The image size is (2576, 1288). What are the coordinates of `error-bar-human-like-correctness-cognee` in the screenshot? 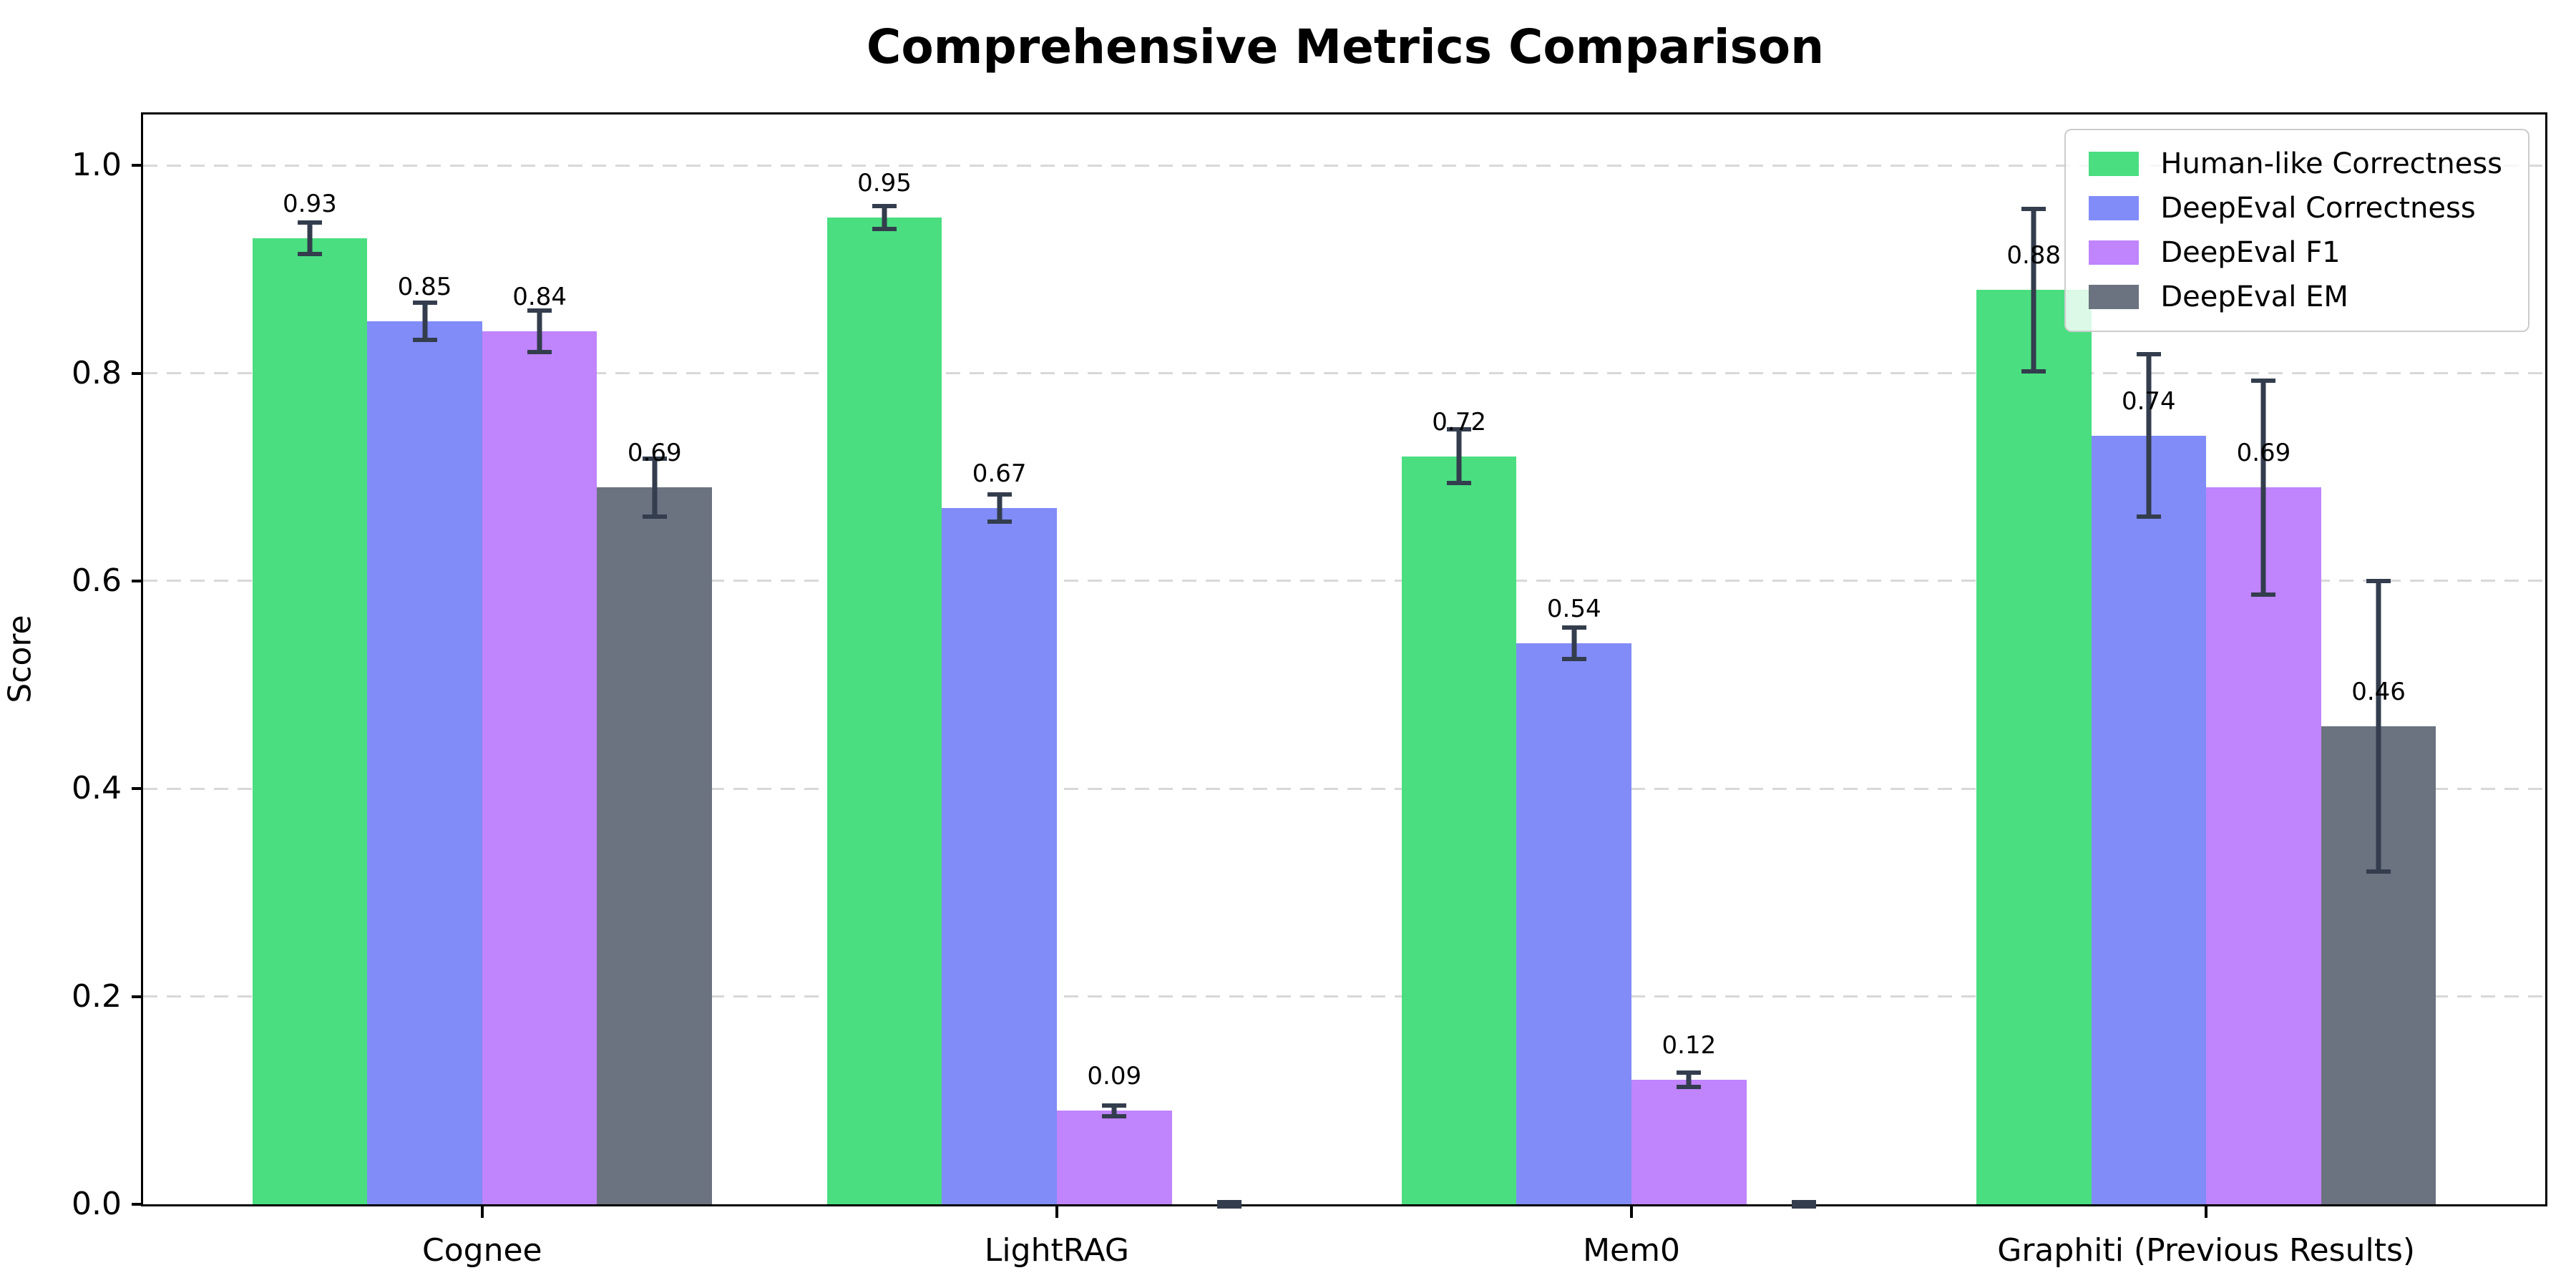 It's located at (309, 238).